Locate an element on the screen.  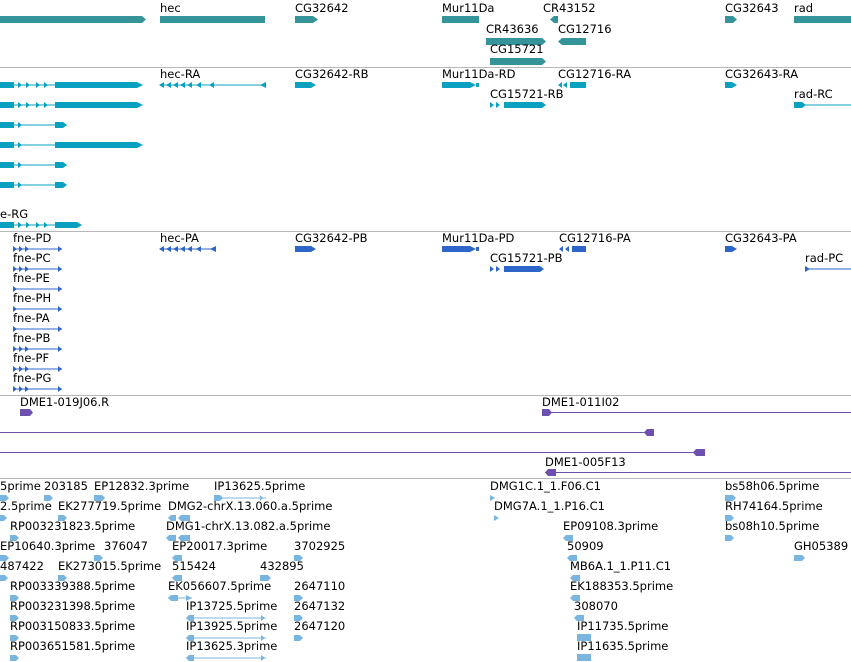
protein-fne-pd is located at coordinates (37, 249).